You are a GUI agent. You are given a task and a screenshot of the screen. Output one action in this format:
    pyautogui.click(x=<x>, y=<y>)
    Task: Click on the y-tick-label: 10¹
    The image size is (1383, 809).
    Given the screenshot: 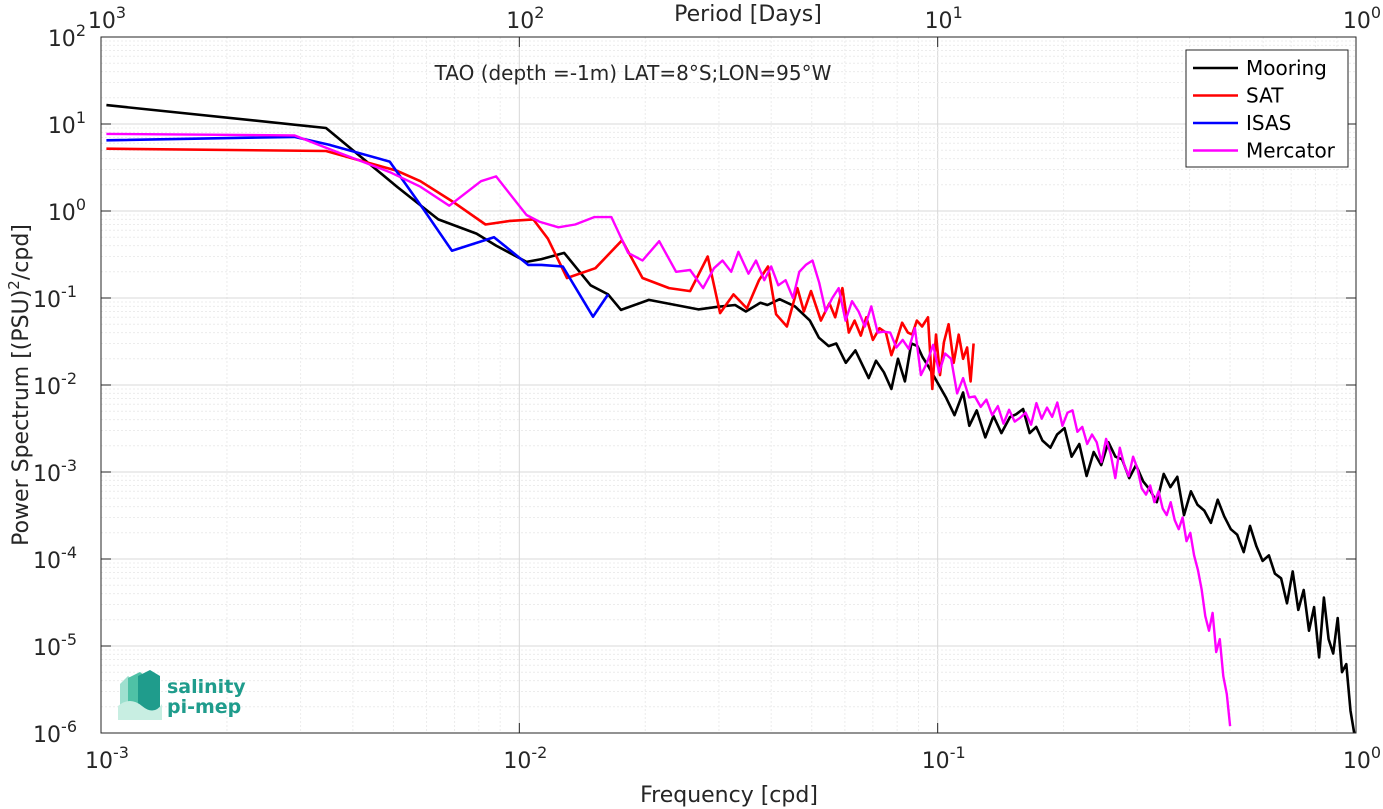 What is the action you would take?
    pyautogui.click(x=67, y=123)
    